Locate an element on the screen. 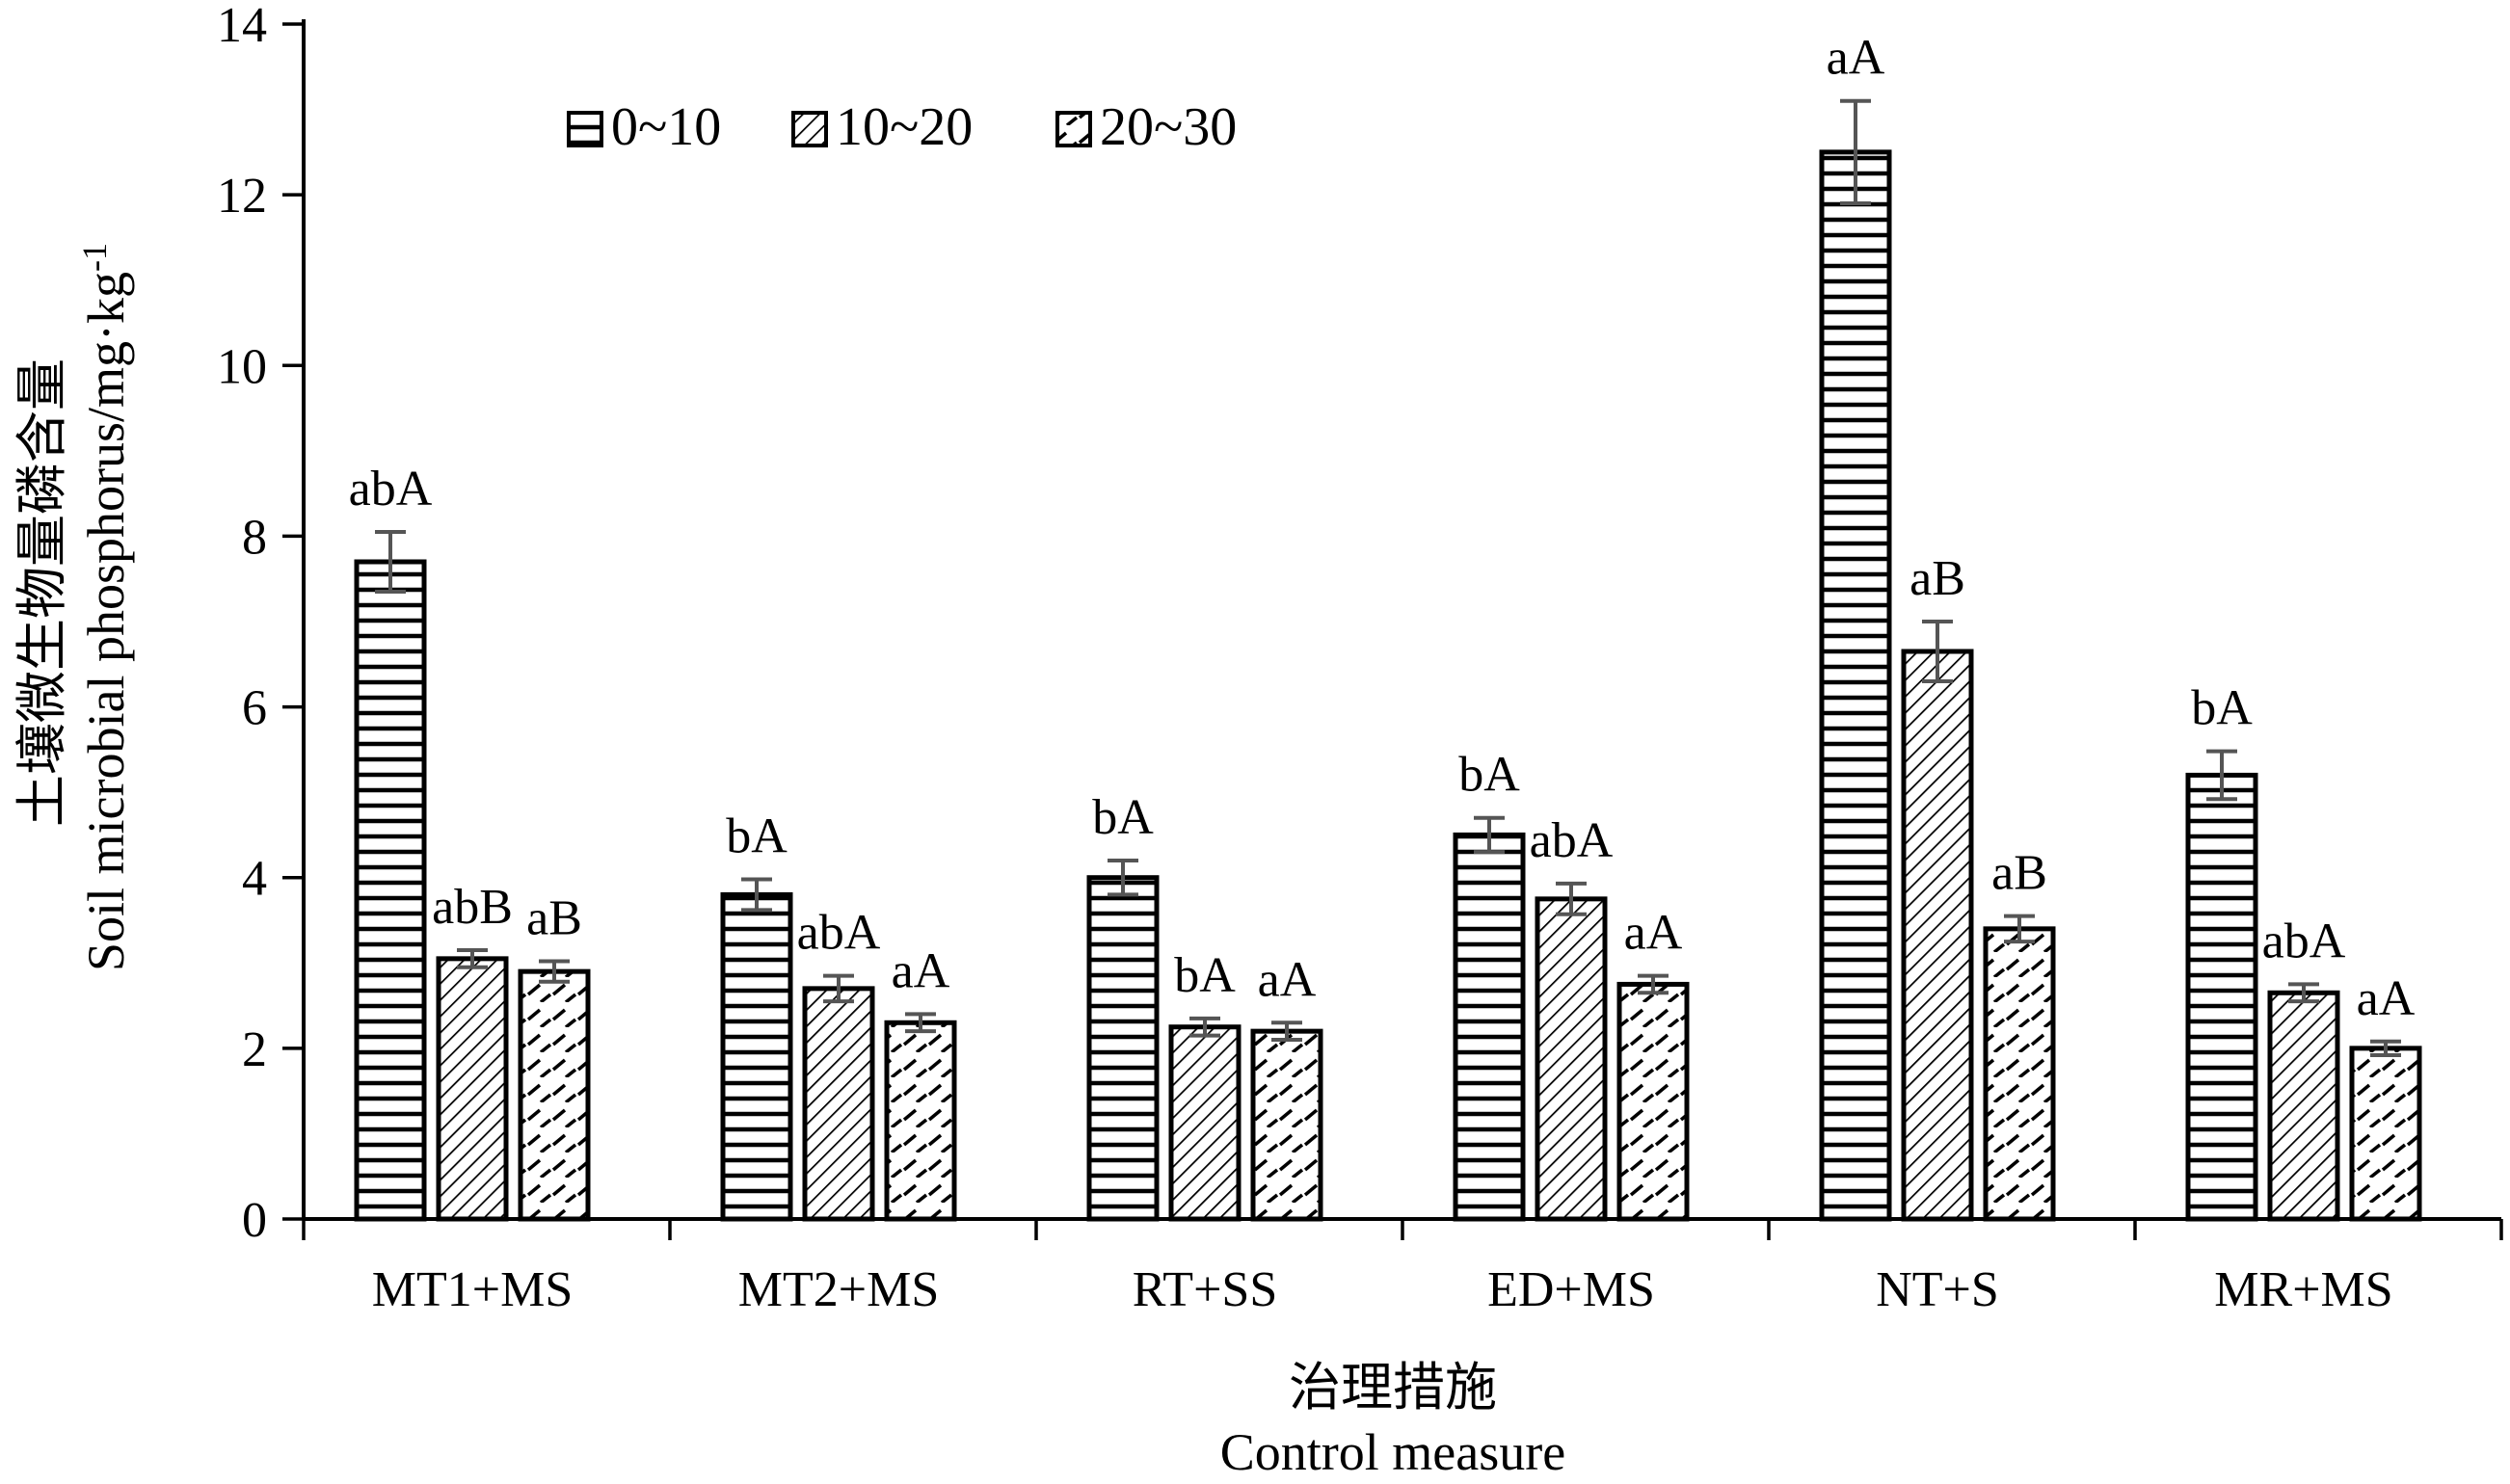 The width and height of the screenshot is (2510, 1484). x-axis-title-zh: 治理措施 is located at coordinates (1393, 1388).